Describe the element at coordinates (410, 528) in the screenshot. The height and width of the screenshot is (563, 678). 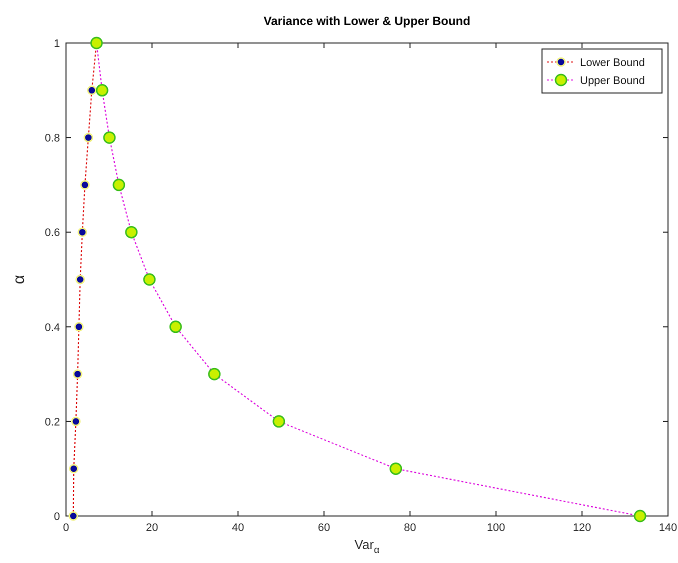
I see `x-tick-label: 80` at that location.